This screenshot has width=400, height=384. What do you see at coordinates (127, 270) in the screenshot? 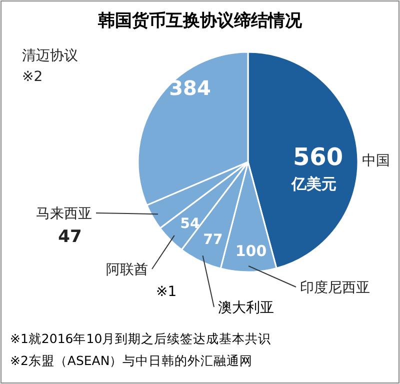
I see `slice-label: 阿联酋` at bounding box center [127, 270].